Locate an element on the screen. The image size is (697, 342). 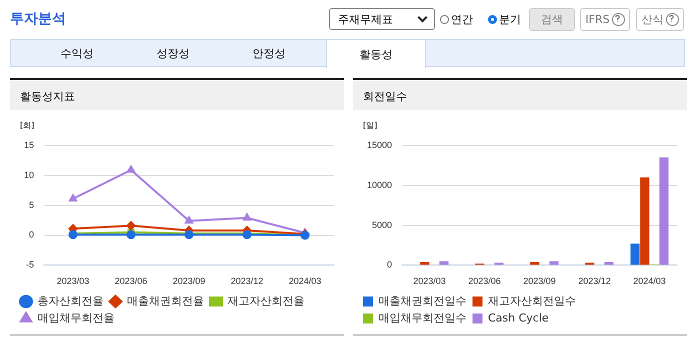
y-axis-title: [일] is located at coordinates (370, 125).